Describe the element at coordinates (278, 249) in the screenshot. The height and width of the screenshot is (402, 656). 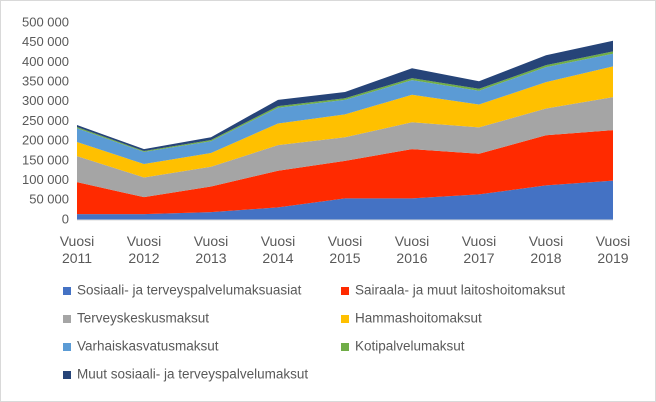
I see `x-tick-label: Vuosi 2014` at that location.